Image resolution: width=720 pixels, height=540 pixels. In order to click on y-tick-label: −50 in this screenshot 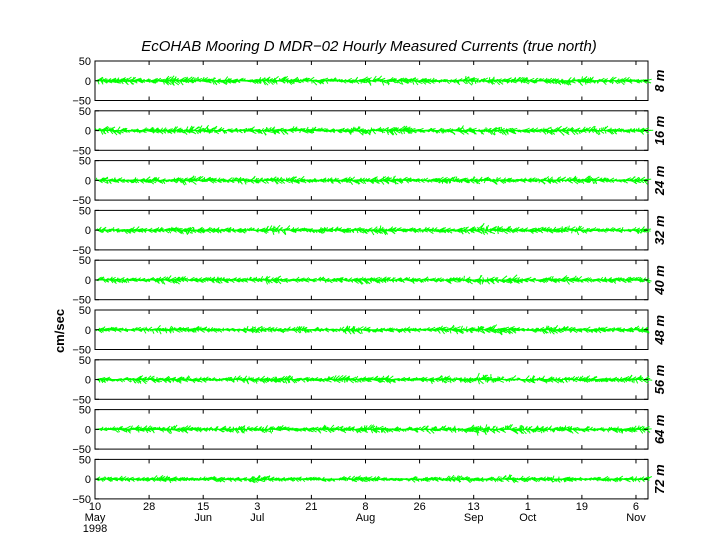, I will do `click(81, 151)`.